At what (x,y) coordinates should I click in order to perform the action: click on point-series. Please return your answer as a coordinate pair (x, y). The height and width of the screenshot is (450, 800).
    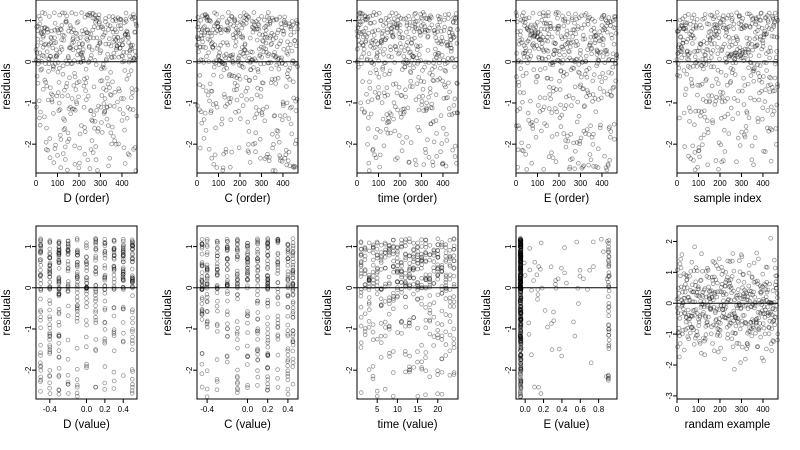
    Looking at the image, I should click on (566, 91).